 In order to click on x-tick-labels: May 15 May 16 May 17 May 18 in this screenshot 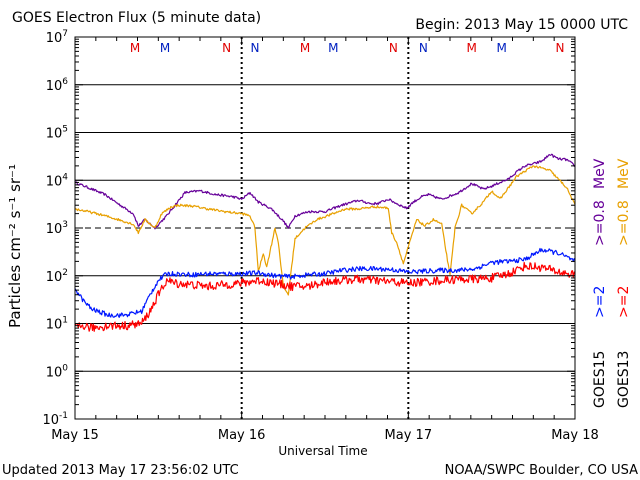, I will do `click(325, 435)`.